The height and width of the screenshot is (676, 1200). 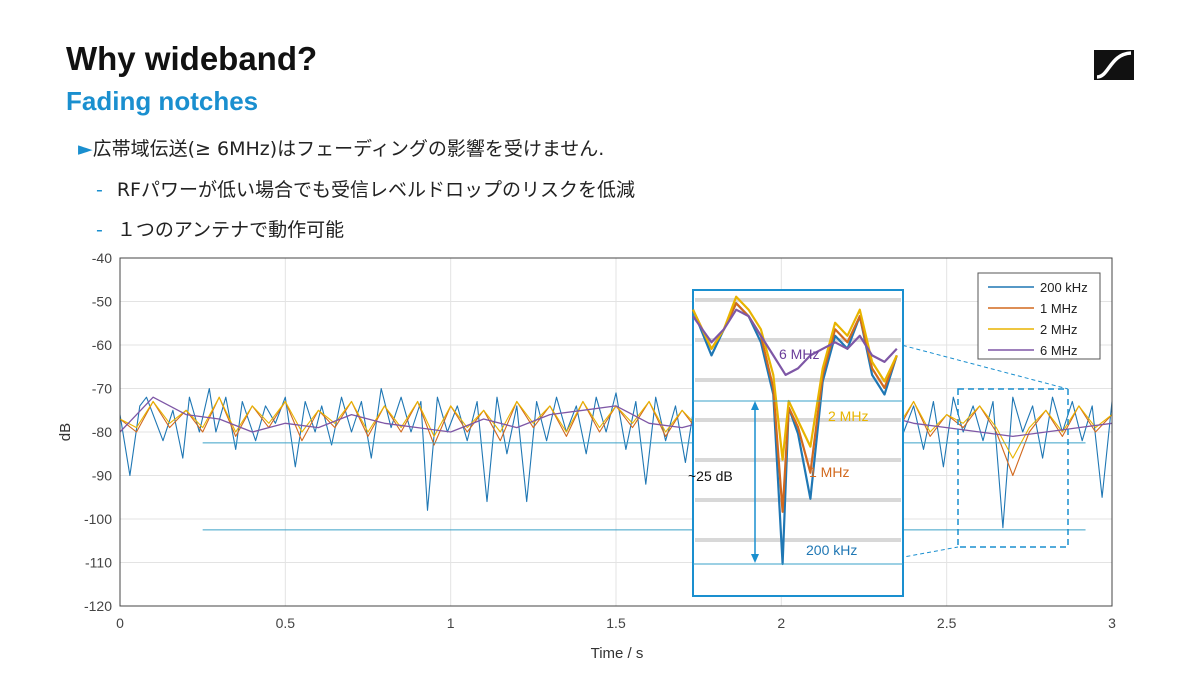 I want to click on y-tick-label: -80, so click(x=102, y=432).